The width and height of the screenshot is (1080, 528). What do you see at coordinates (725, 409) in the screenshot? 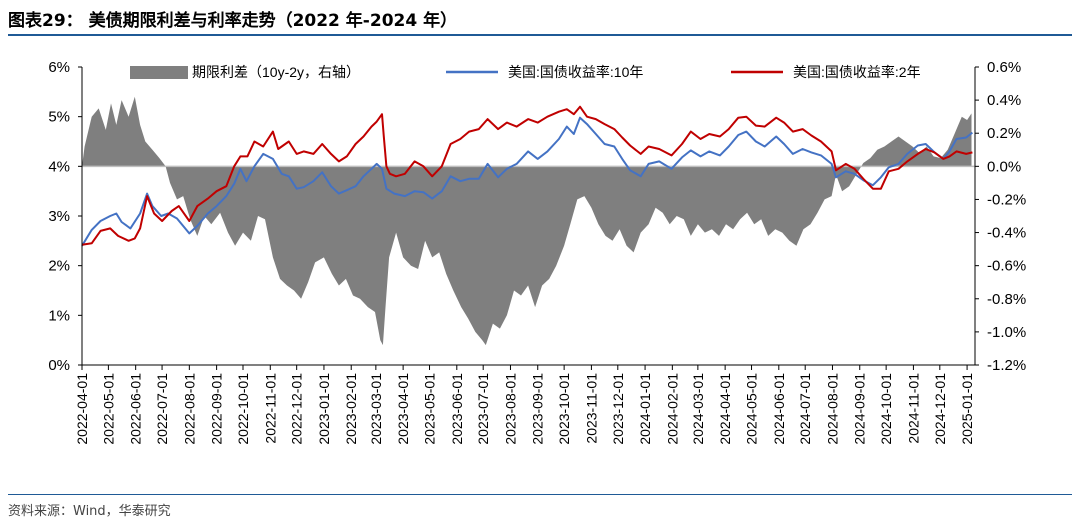
I see `x-tick-label: 2024-04-01` at bounding box center [725, 409].